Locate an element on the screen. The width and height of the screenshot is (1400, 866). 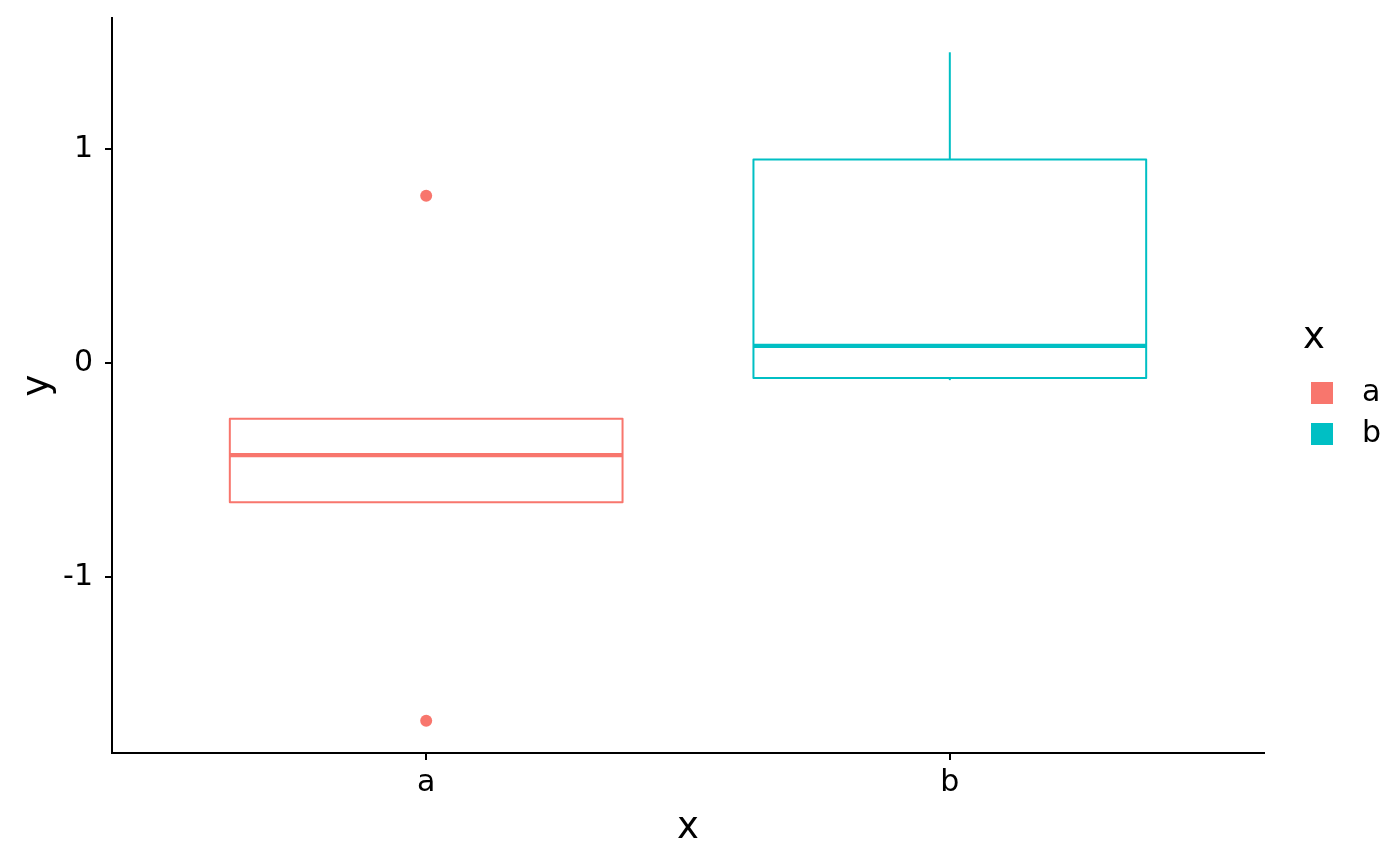
y-axis-title: y is located at coordinates (35, 385).